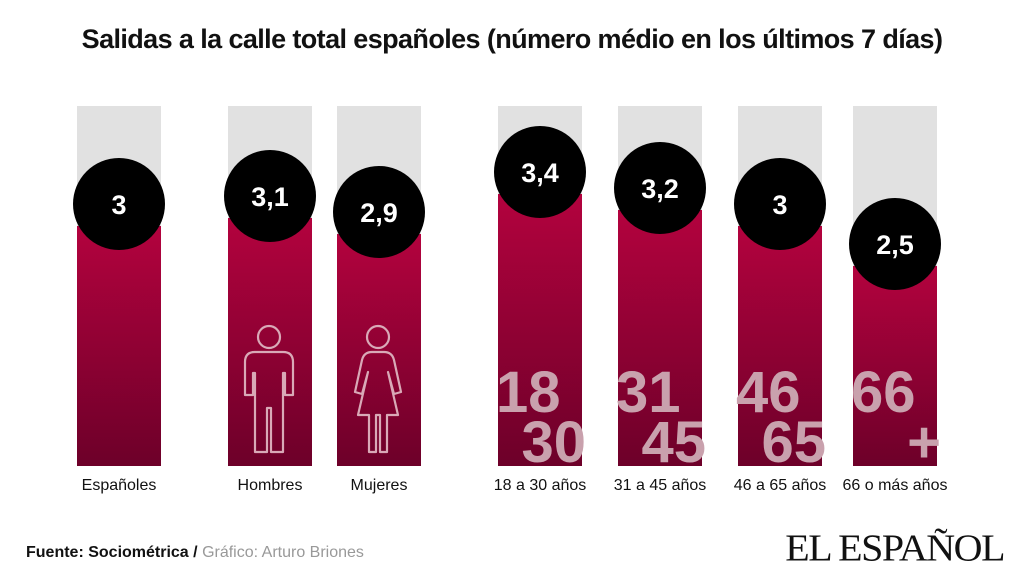 Image resolution: width=1024 pixels, height=576 pixels. Describe the element at coordinates (895, 547) in the screenshot. I see `brand-logo: EL ESPAÑOL` at that location.